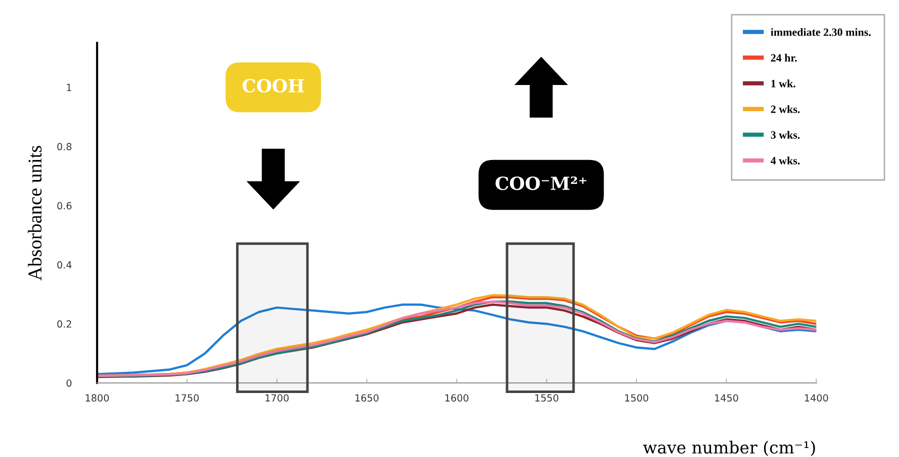 This screenshot has height=457, width=899. I want to click on x-tick-label: 1650, so click(367, 398).